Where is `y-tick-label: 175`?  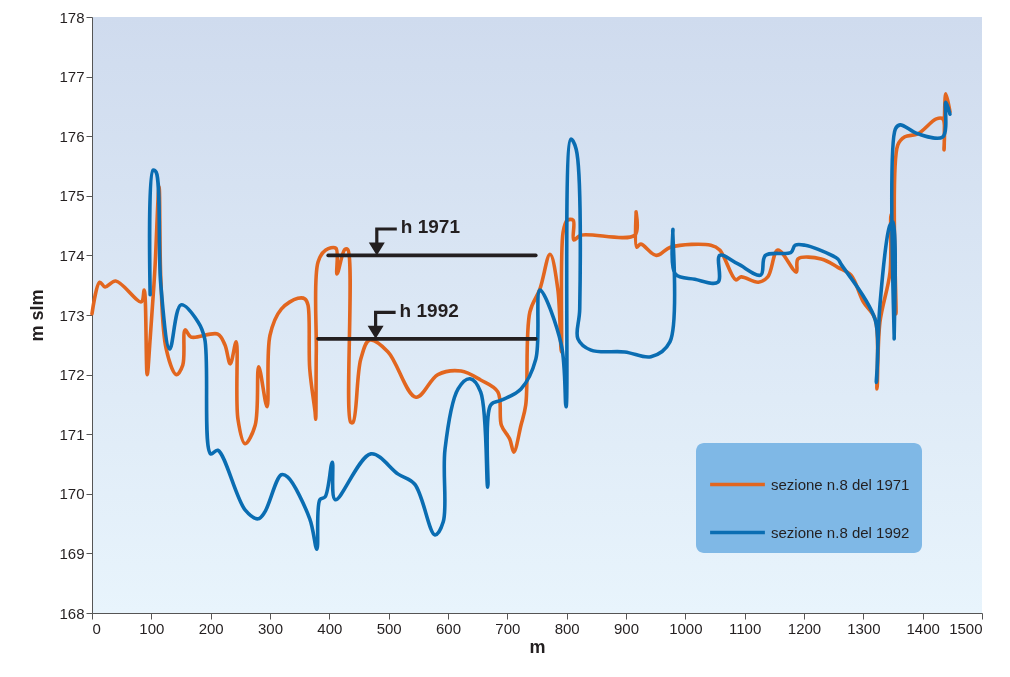
y-tick-label: 175 is located at coordinates (72, 196).